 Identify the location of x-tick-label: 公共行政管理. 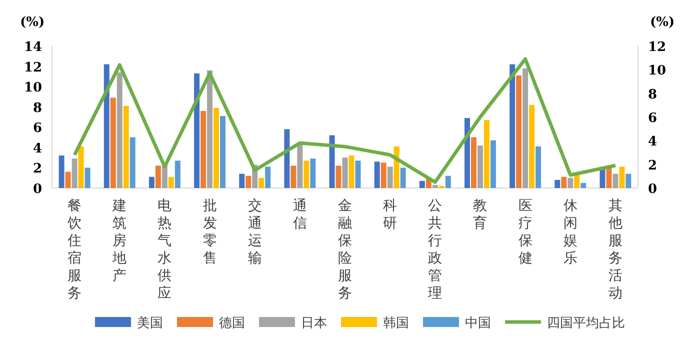
(435, 250).